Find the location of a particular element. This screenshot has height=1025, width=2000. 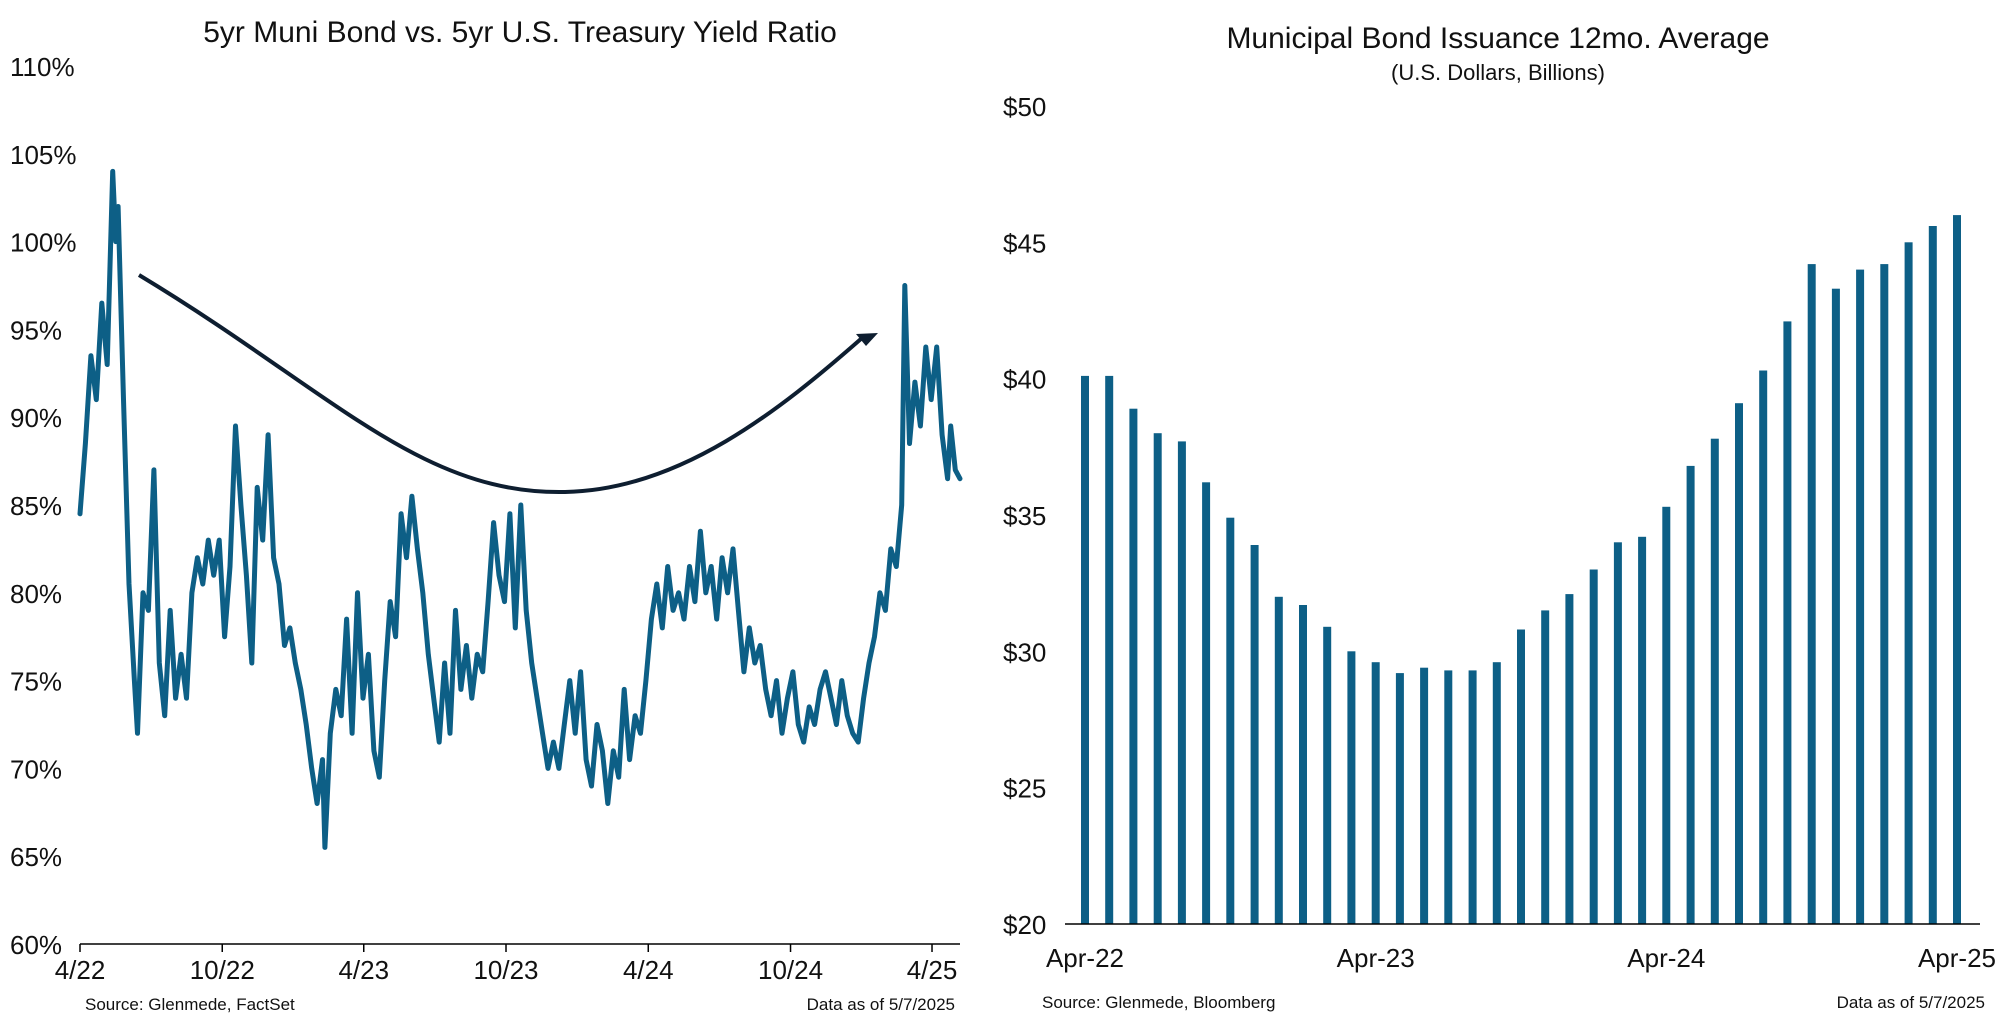

trend-arrow-annotation is located at coordinates (507, 384).